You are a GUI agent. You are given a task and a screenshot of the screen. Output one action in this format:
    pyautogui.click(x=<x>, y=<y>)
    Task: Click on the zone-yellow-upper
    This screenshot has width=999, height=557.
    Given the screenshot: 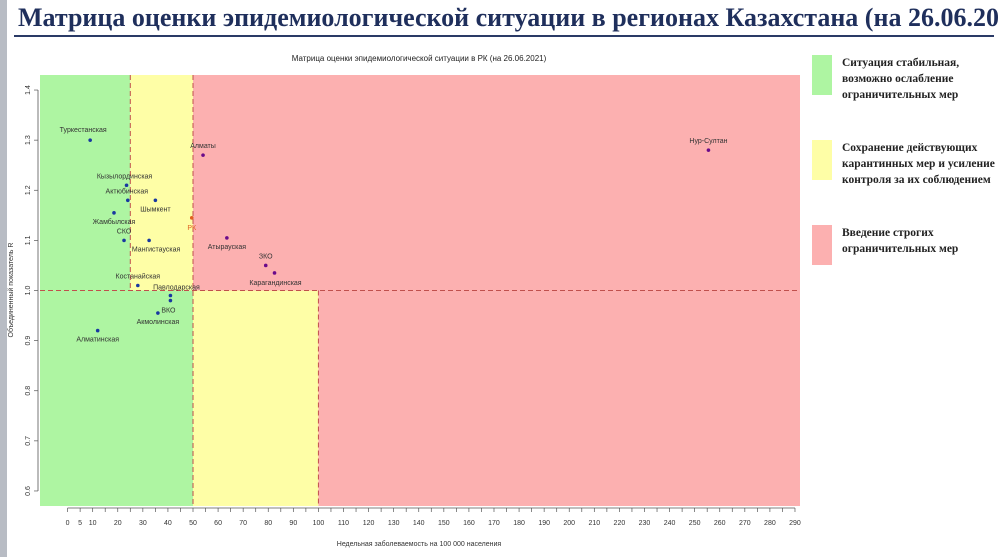 What is the action you would take?
    pyautogui.click(x=162, y=183)
    